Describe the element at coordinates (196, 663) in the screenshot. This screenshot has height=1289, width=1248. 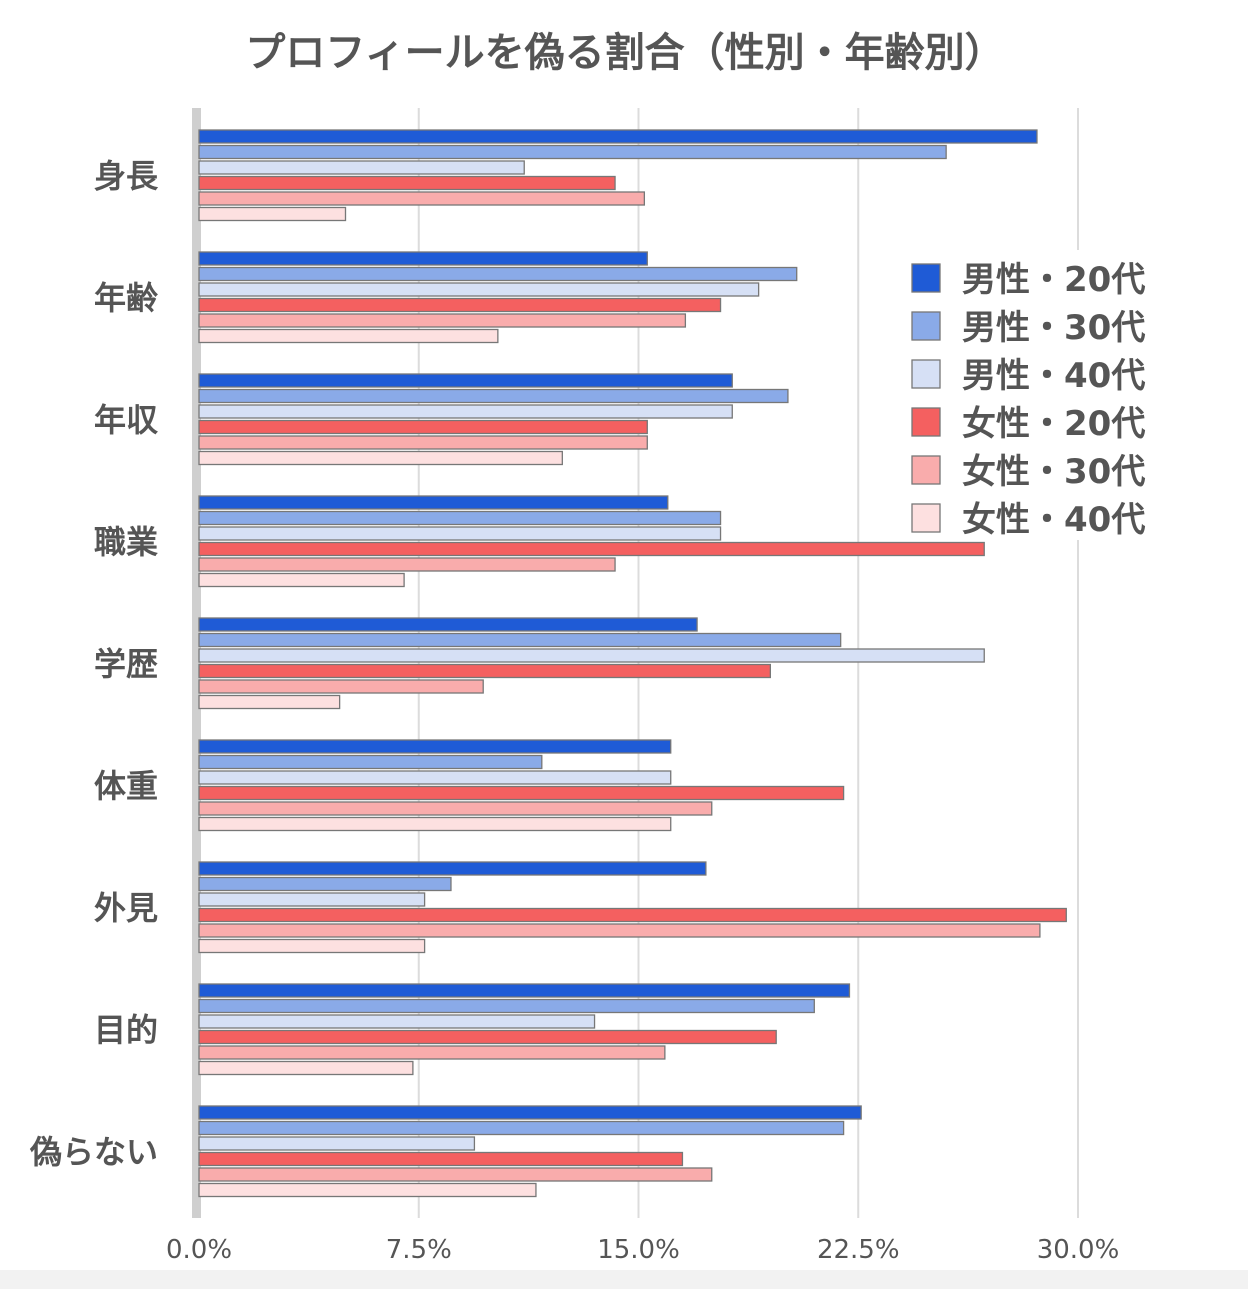
I see `axis-baseline` at that location.